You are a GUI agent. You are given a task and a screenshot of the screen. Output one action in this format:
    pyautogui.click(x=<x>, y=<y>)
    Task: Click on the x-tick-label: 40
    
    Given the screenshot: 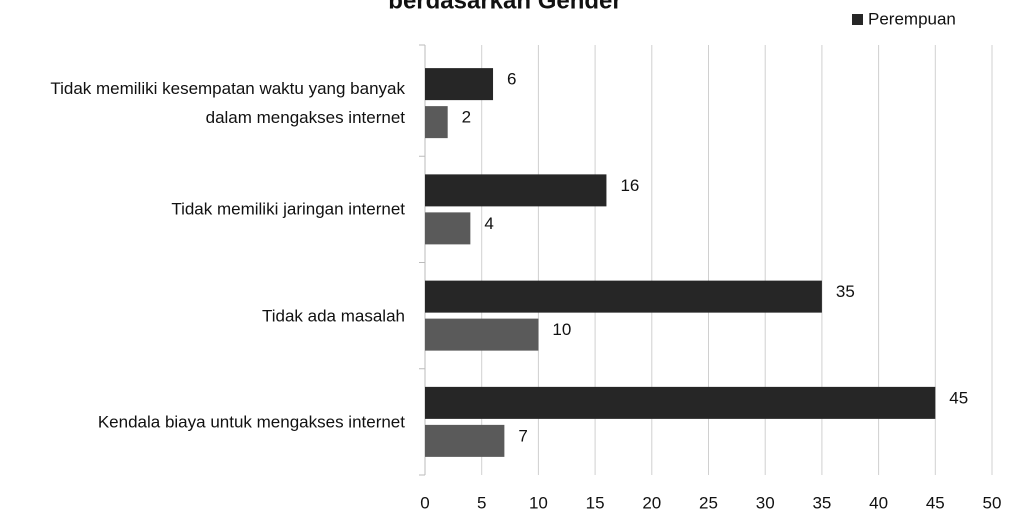 What is the action you would take?
    pyautogui.click(x=878, y=502)
    